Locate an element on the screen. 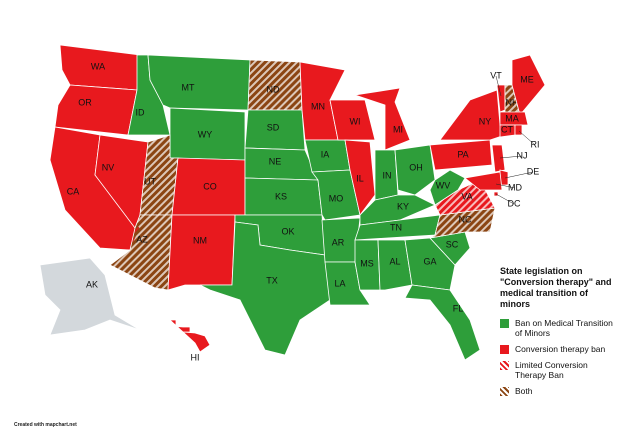  state-label: NV is located at coordinates (108, 167).